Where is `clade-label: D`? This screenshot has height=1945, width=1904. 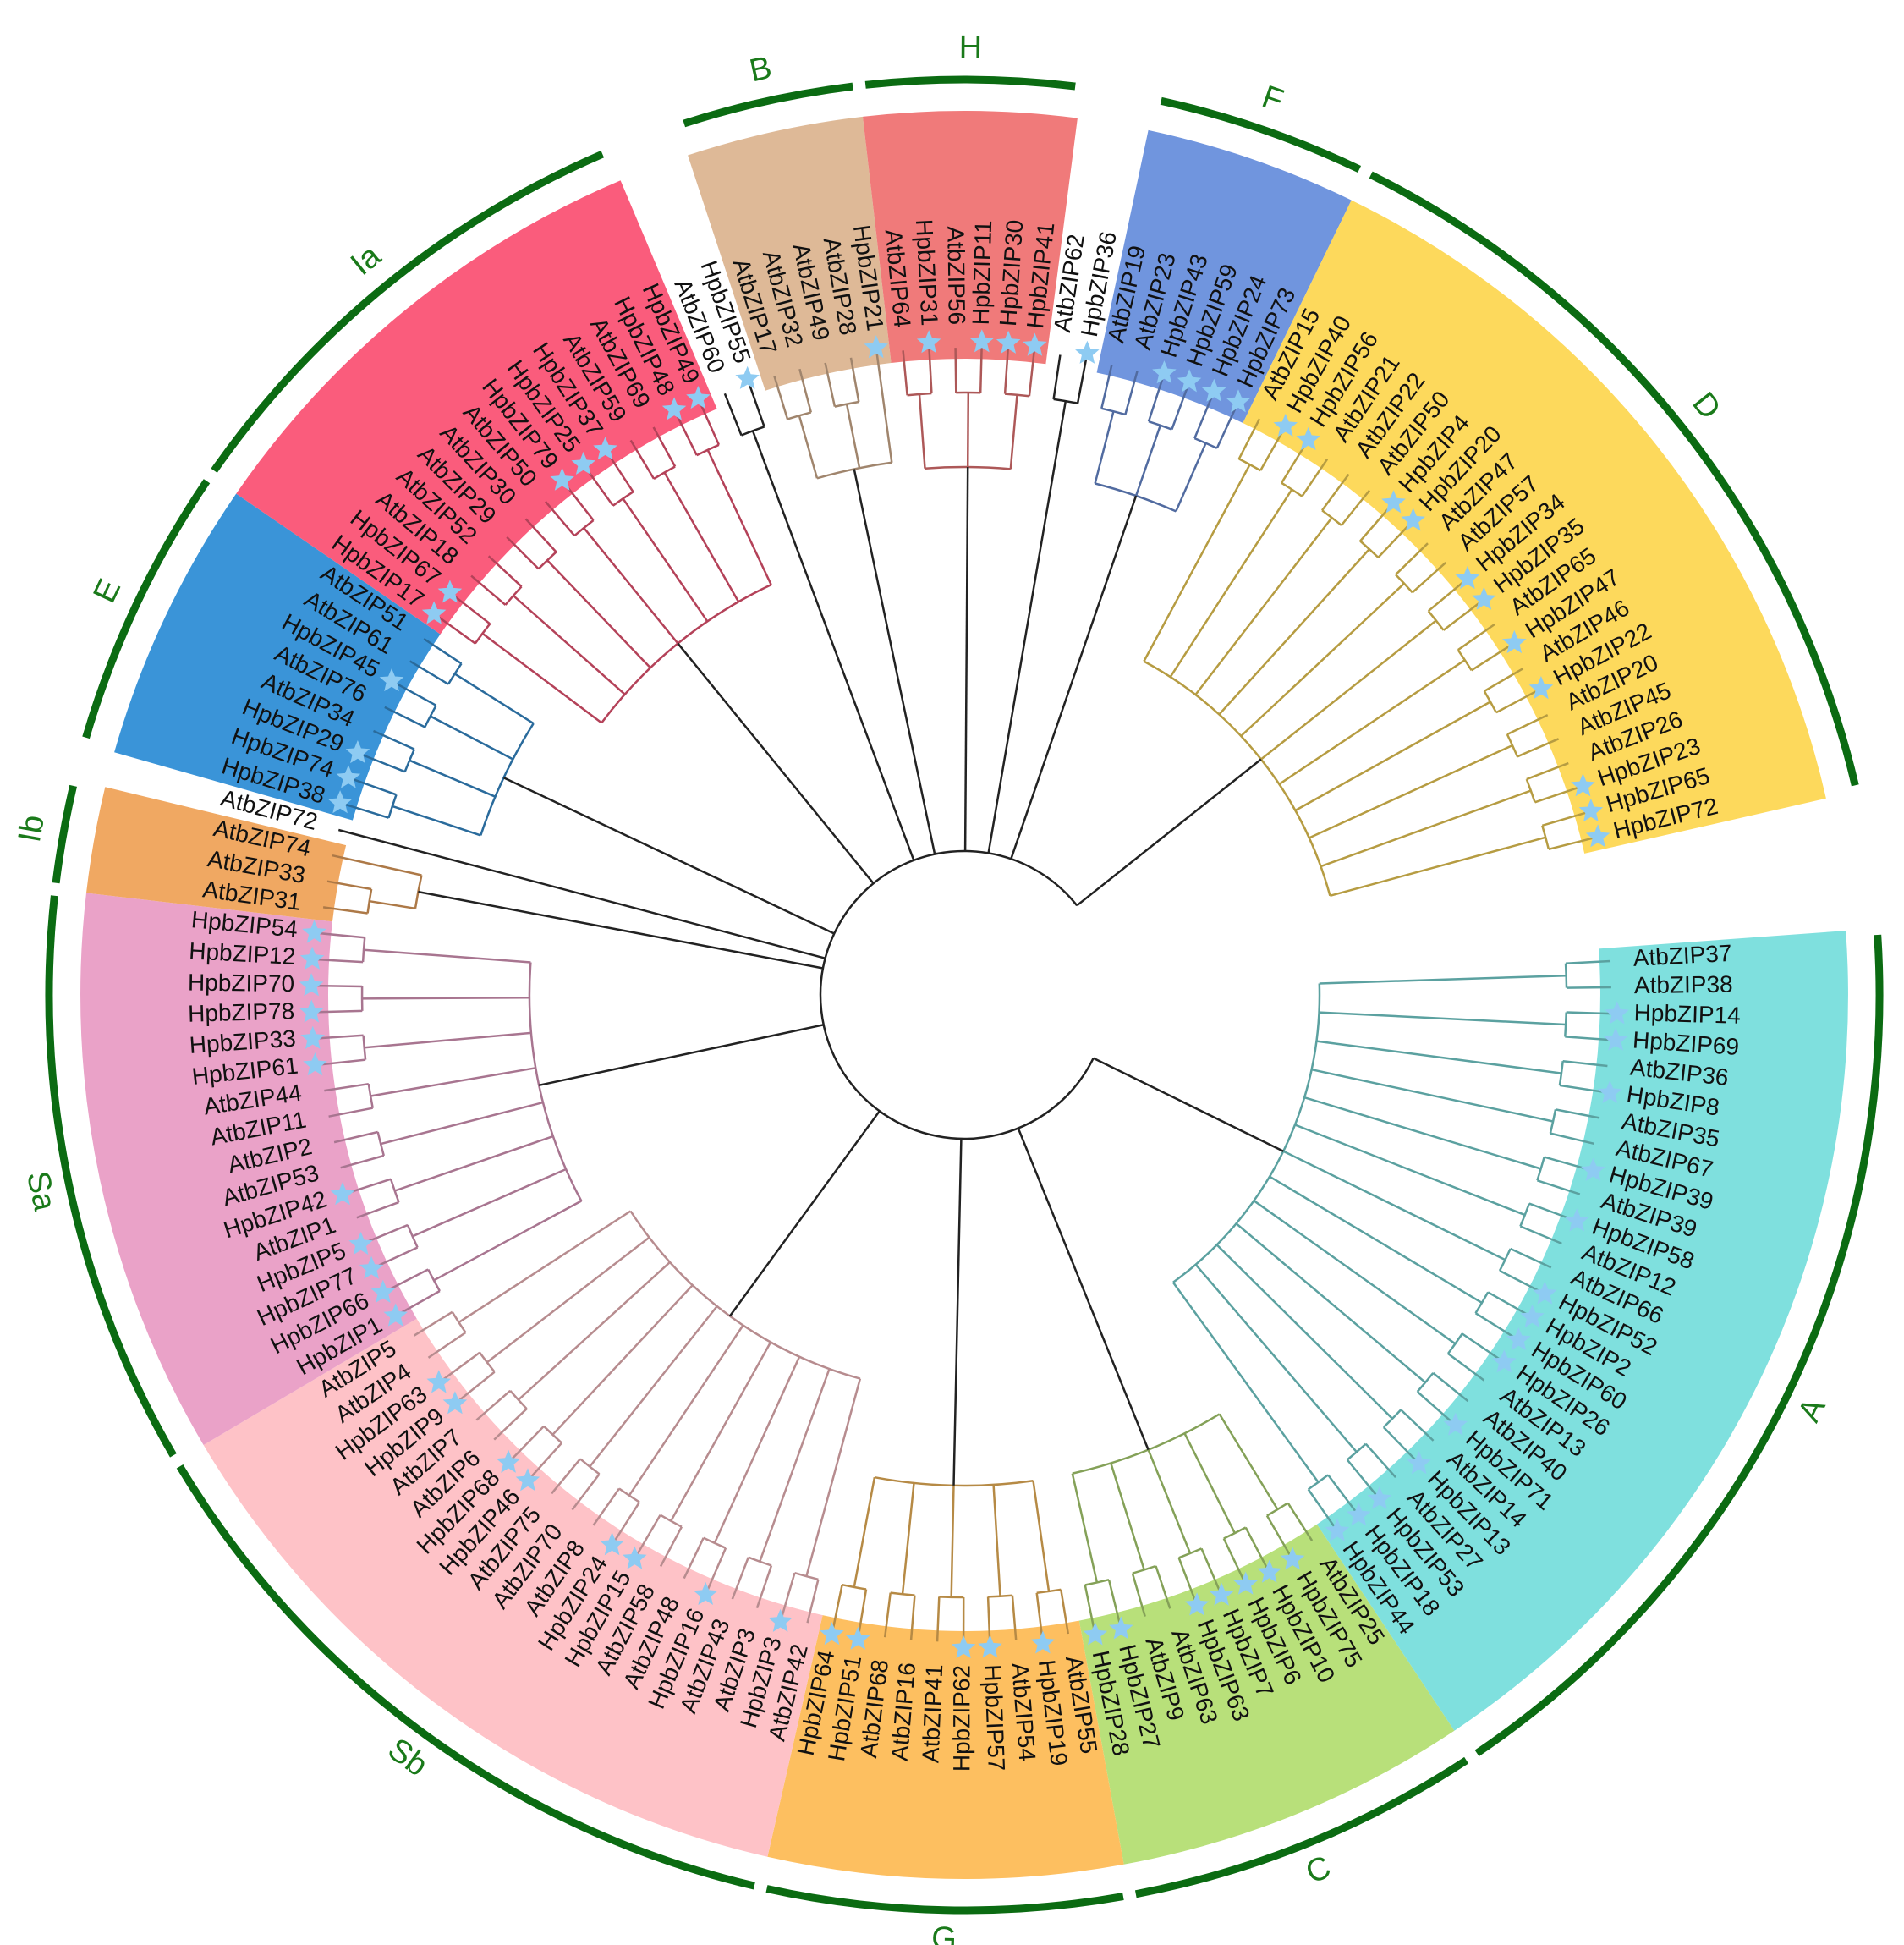
clade-label: D is located at coordinates (1706, 406).